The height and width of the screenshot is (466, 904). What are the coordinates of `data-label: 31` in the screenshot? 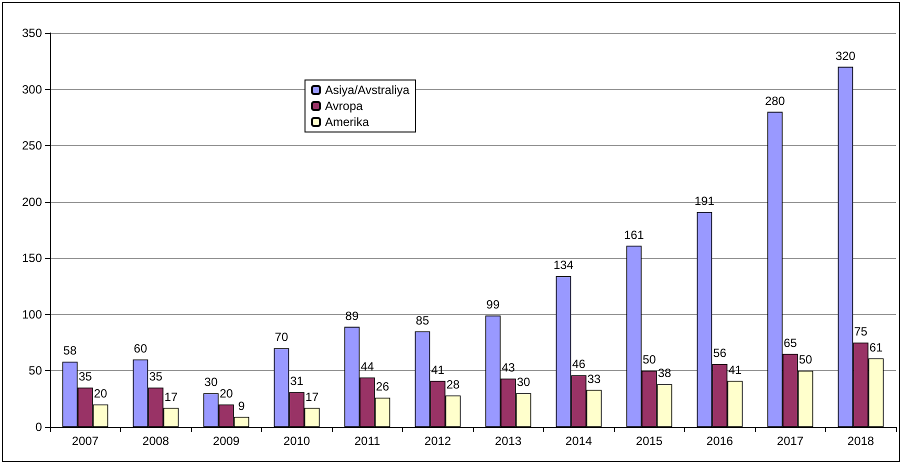 It's located at (297, 381).